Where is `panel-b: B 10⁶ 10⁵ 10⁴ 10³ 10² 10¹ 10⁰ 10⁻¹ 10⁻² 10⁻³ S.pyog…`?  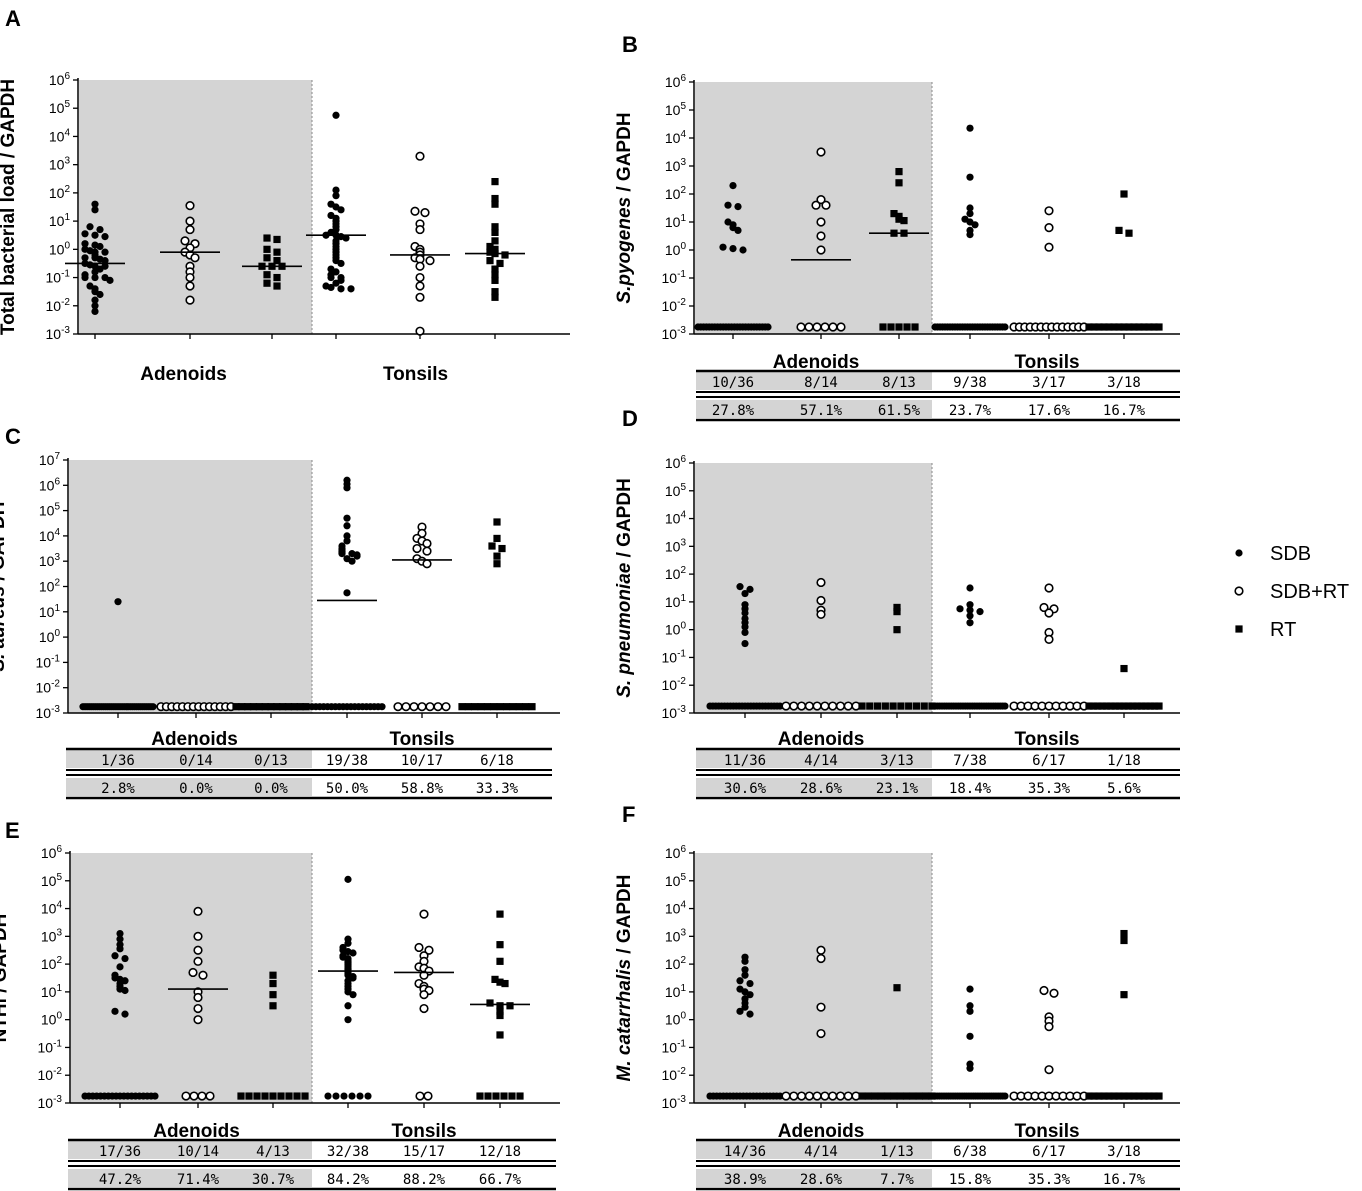
panel-b: B 10⁶ 10⁵ 10⁴ 10³ 10² 10¹ 10⁰ 10⁻¹ 10⁻² 10⁻³ S.pyog… is located at coordinates (897, 227).